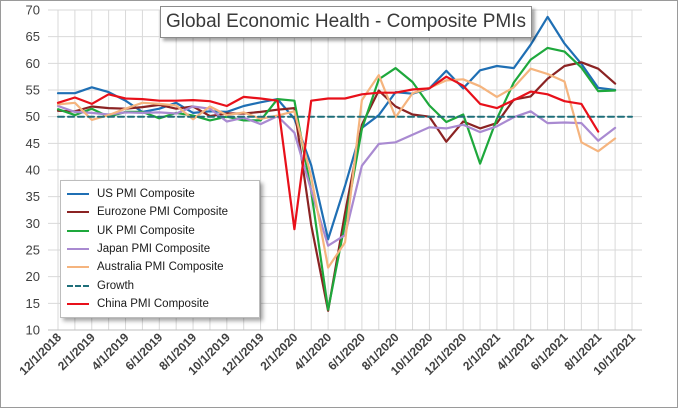 Image resolution: width=680 pixels, height=410 pixels. I want to click on x-tick-label: 12/1/2018, so click(40, 354).